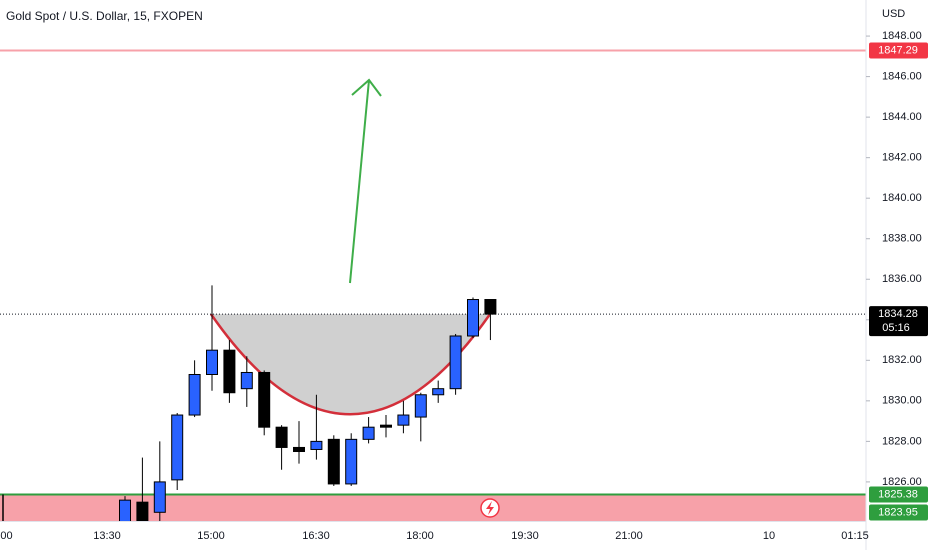 The image size is (932, 550). Describe the element at coordinates (107, 536) in the screenshot. I see `x-tick-label: 13:30` at that location.